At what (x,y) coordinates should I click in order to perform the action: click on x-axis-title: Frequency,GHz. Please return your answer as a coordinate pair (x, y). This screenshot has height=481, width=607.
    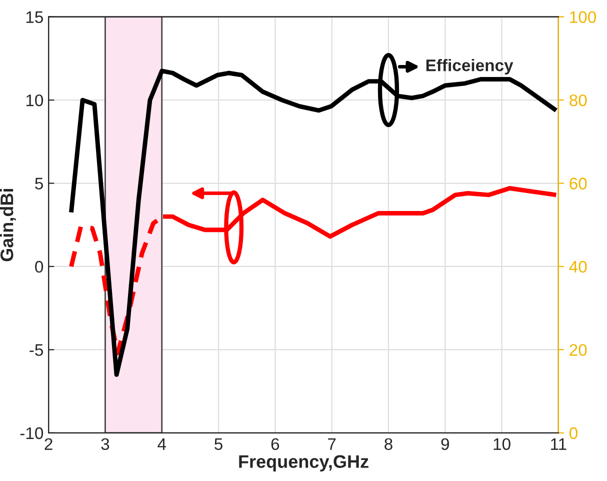
    Looking at the image, I should click on (303, 463).